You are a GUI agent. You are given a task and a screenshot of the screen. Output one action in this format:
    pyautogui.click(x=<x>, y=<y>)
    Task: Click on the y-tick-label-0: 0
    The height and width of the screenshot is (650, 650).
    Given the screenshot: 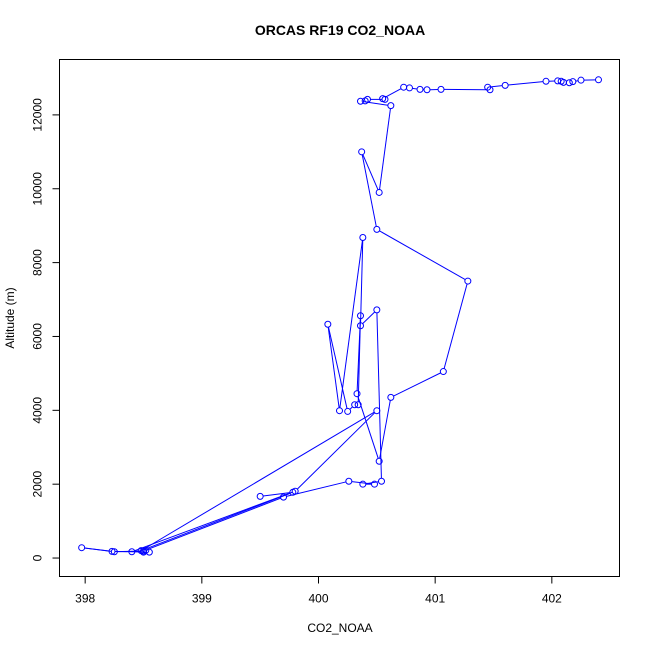 What is the action you would take?
    pyautogui.click(x=38, y=557)
    